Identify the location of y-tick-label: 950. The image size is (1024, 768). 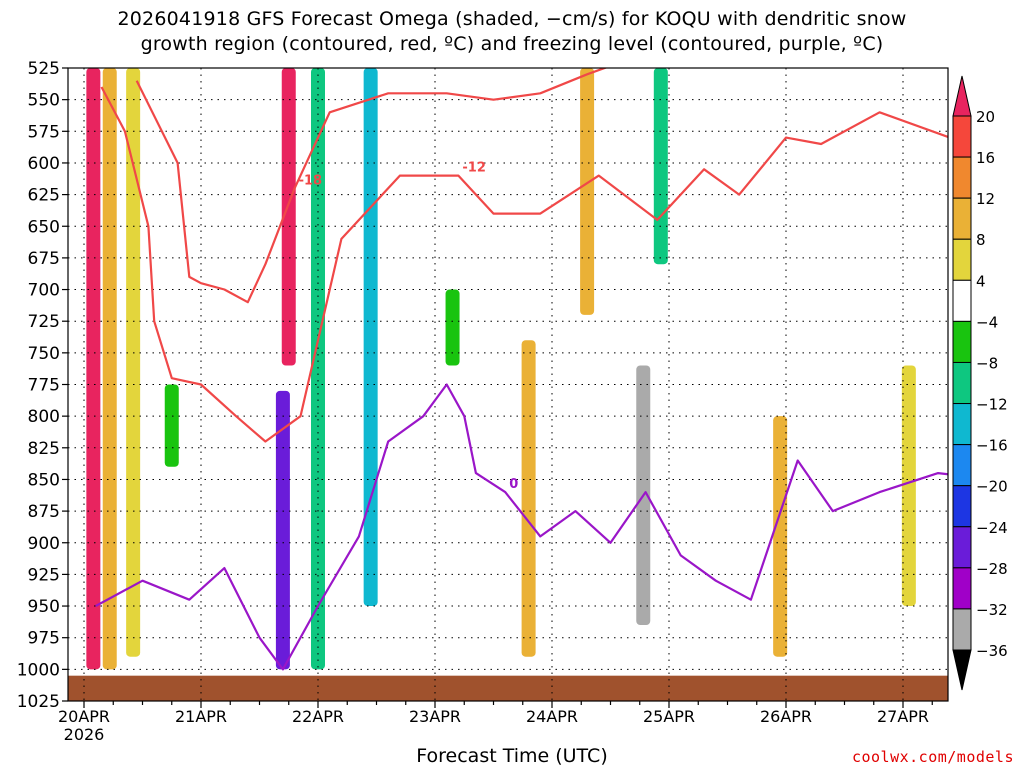
(44, 607).